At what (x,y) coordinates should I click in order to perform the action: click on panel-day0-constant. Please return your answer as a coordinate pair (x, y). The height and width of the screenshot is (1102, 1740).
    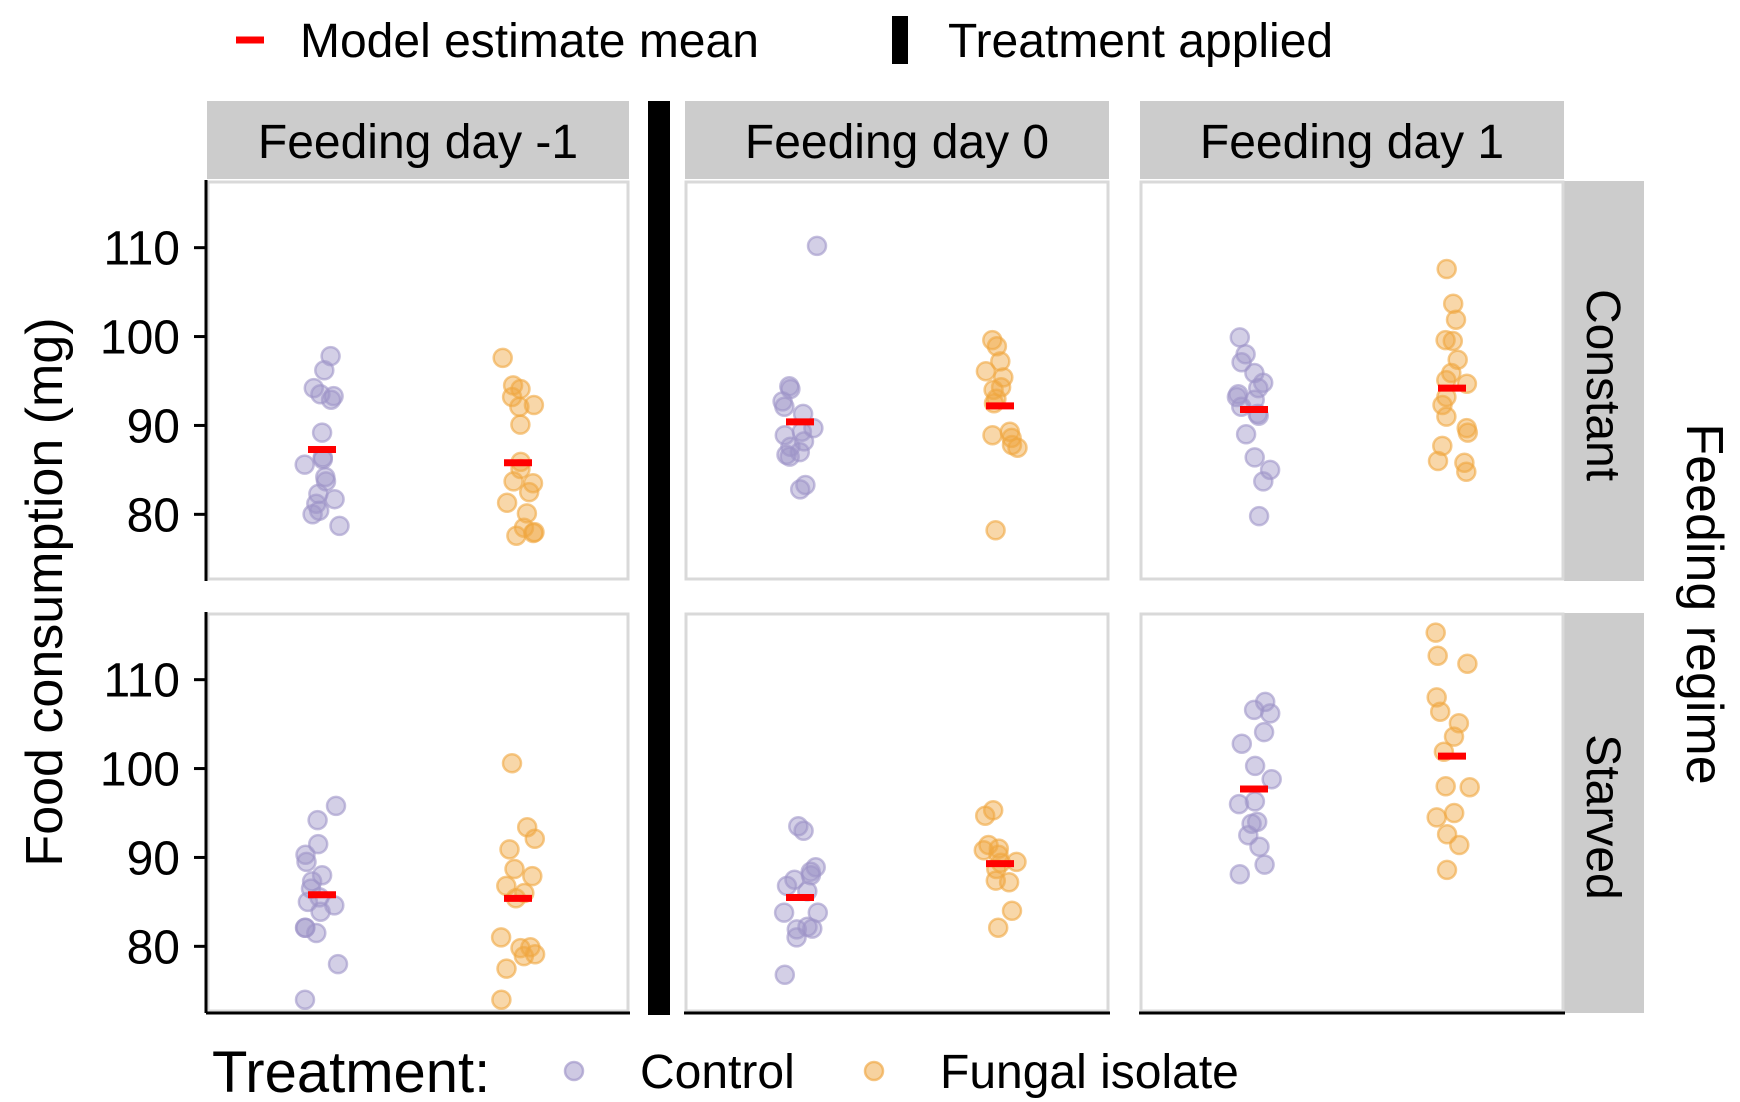
    Looking at the image, I should click on (897, 380).